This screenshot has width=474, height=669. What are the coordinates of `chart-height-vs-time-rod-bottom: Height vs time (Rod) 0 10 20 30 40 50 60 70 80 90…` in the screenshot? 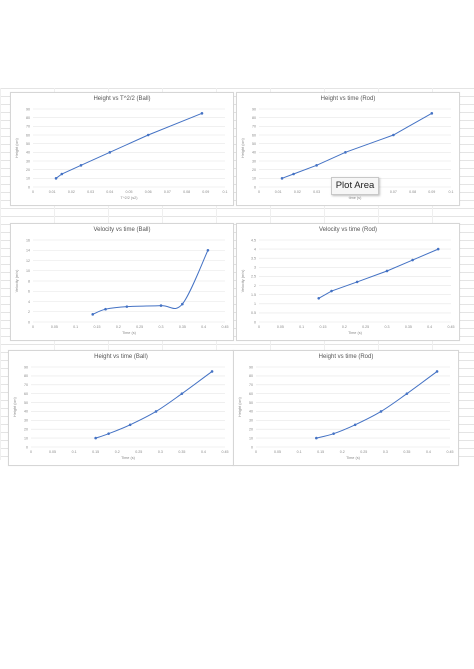 It's located at (346, 408).